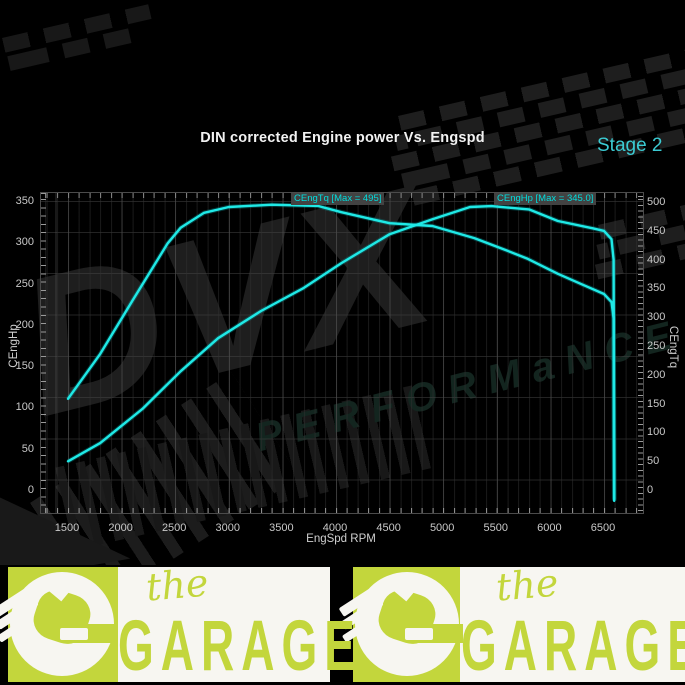  I want to click on x-axis-title: EngSpd RPM, so click(341, 539).